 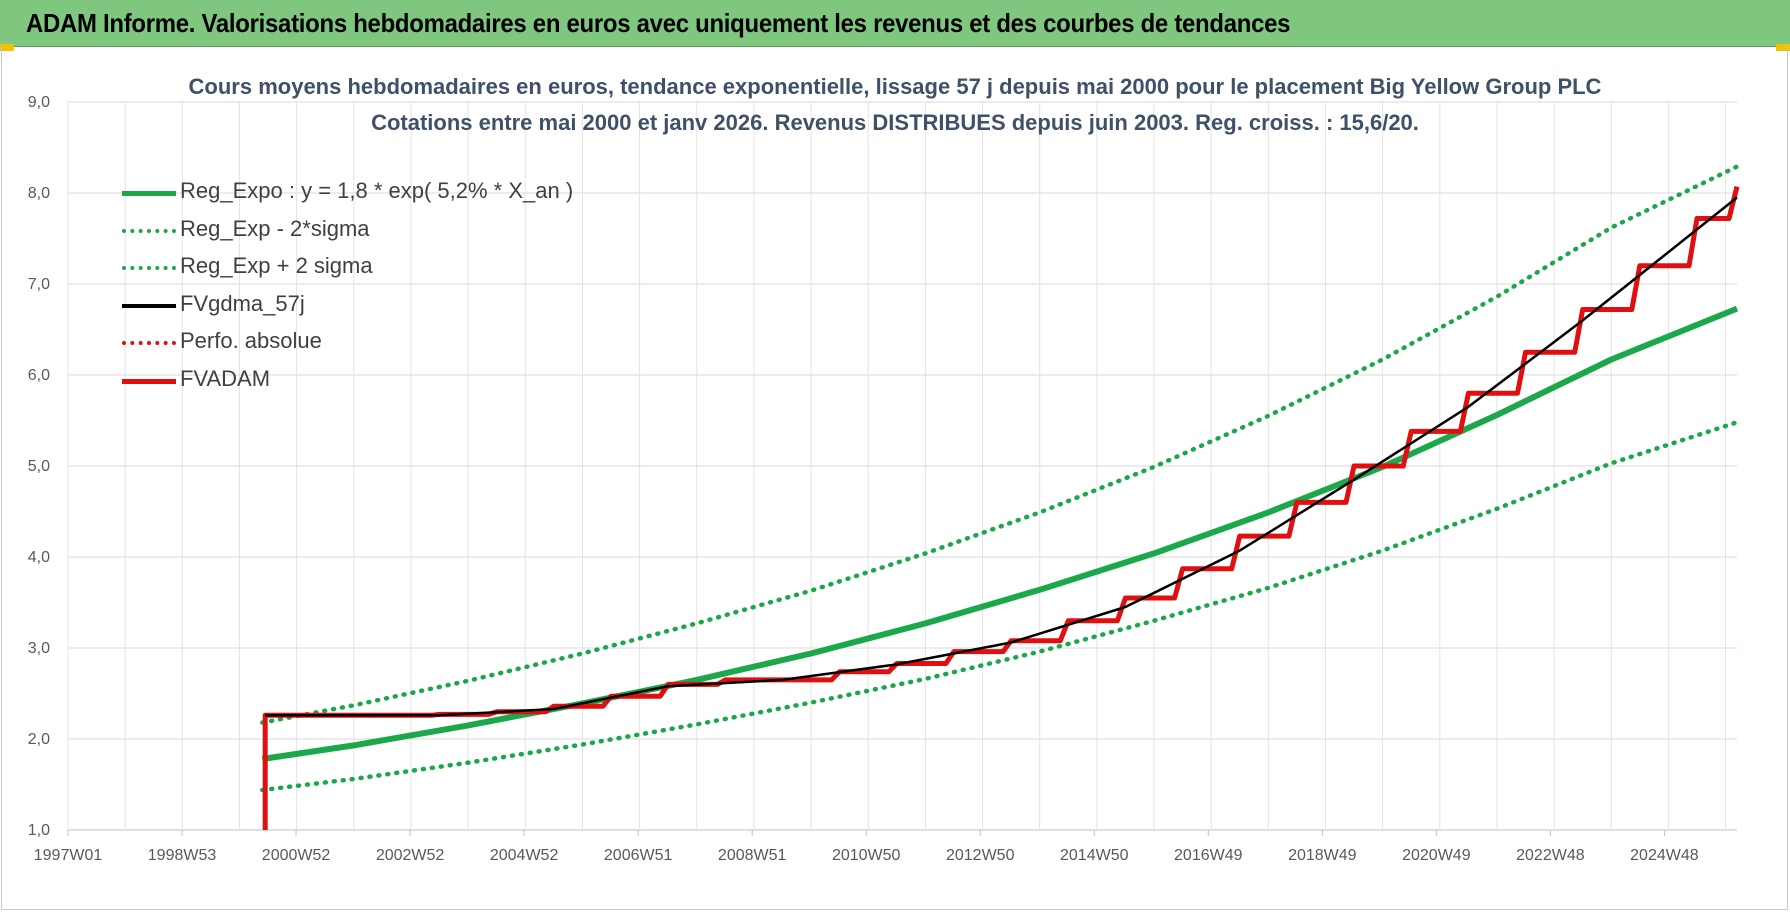 What do you see at coordinates (980, 855) in the screenshot?
I see `x-tick-label: 2012W50` at bounding box center [980, 855].